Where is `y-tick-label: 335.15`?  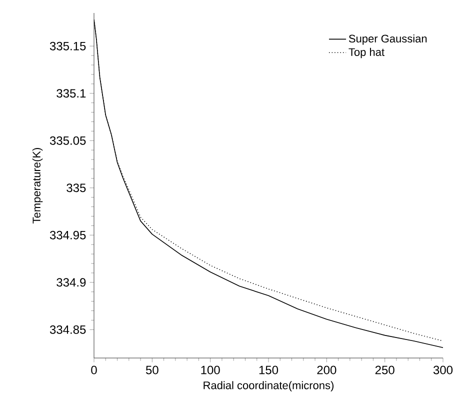 y-tick-label: 335.15 is located at coordinates (68, 46).